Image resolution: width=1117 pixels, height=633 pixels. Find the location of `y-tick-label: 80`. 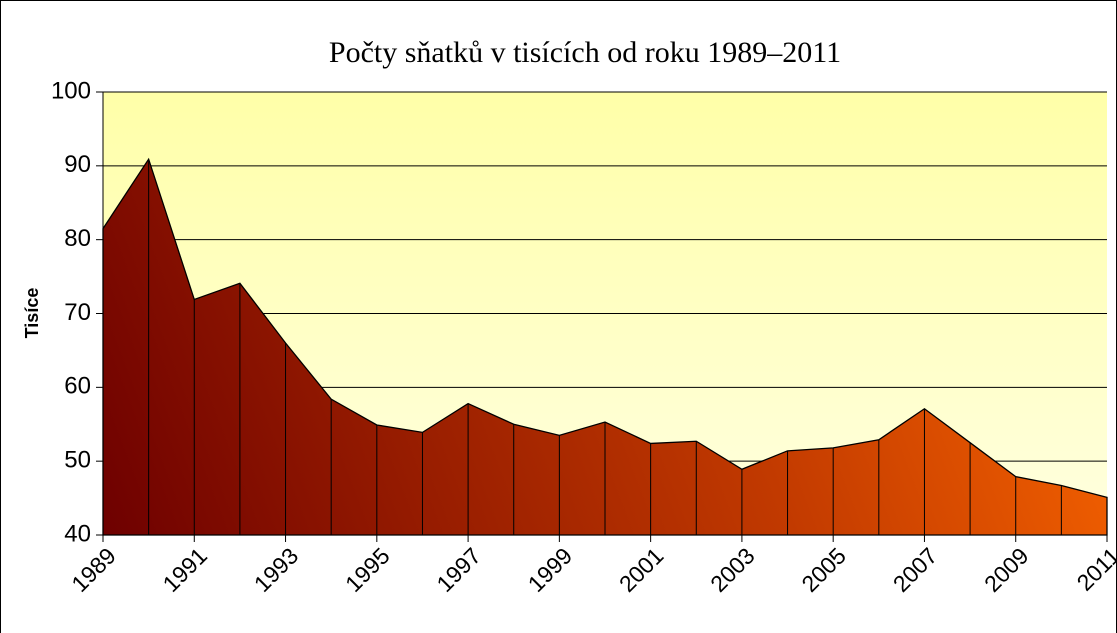

y-tick-label: 80 is located at coordinates (77, 238).